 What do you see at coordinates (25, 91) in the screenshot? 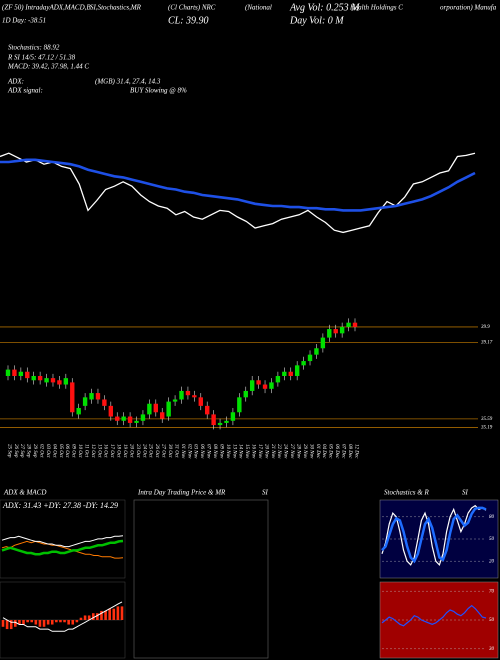
I see `info-text: ADX signal:` at bounding box center [25, 91].